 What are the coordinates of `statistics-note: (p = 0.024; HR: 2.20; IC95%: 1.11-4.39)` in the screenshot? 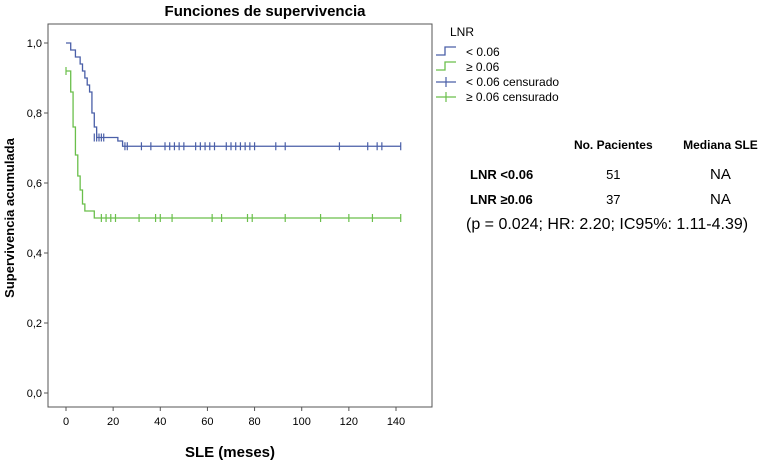 It's located at (607, 224).